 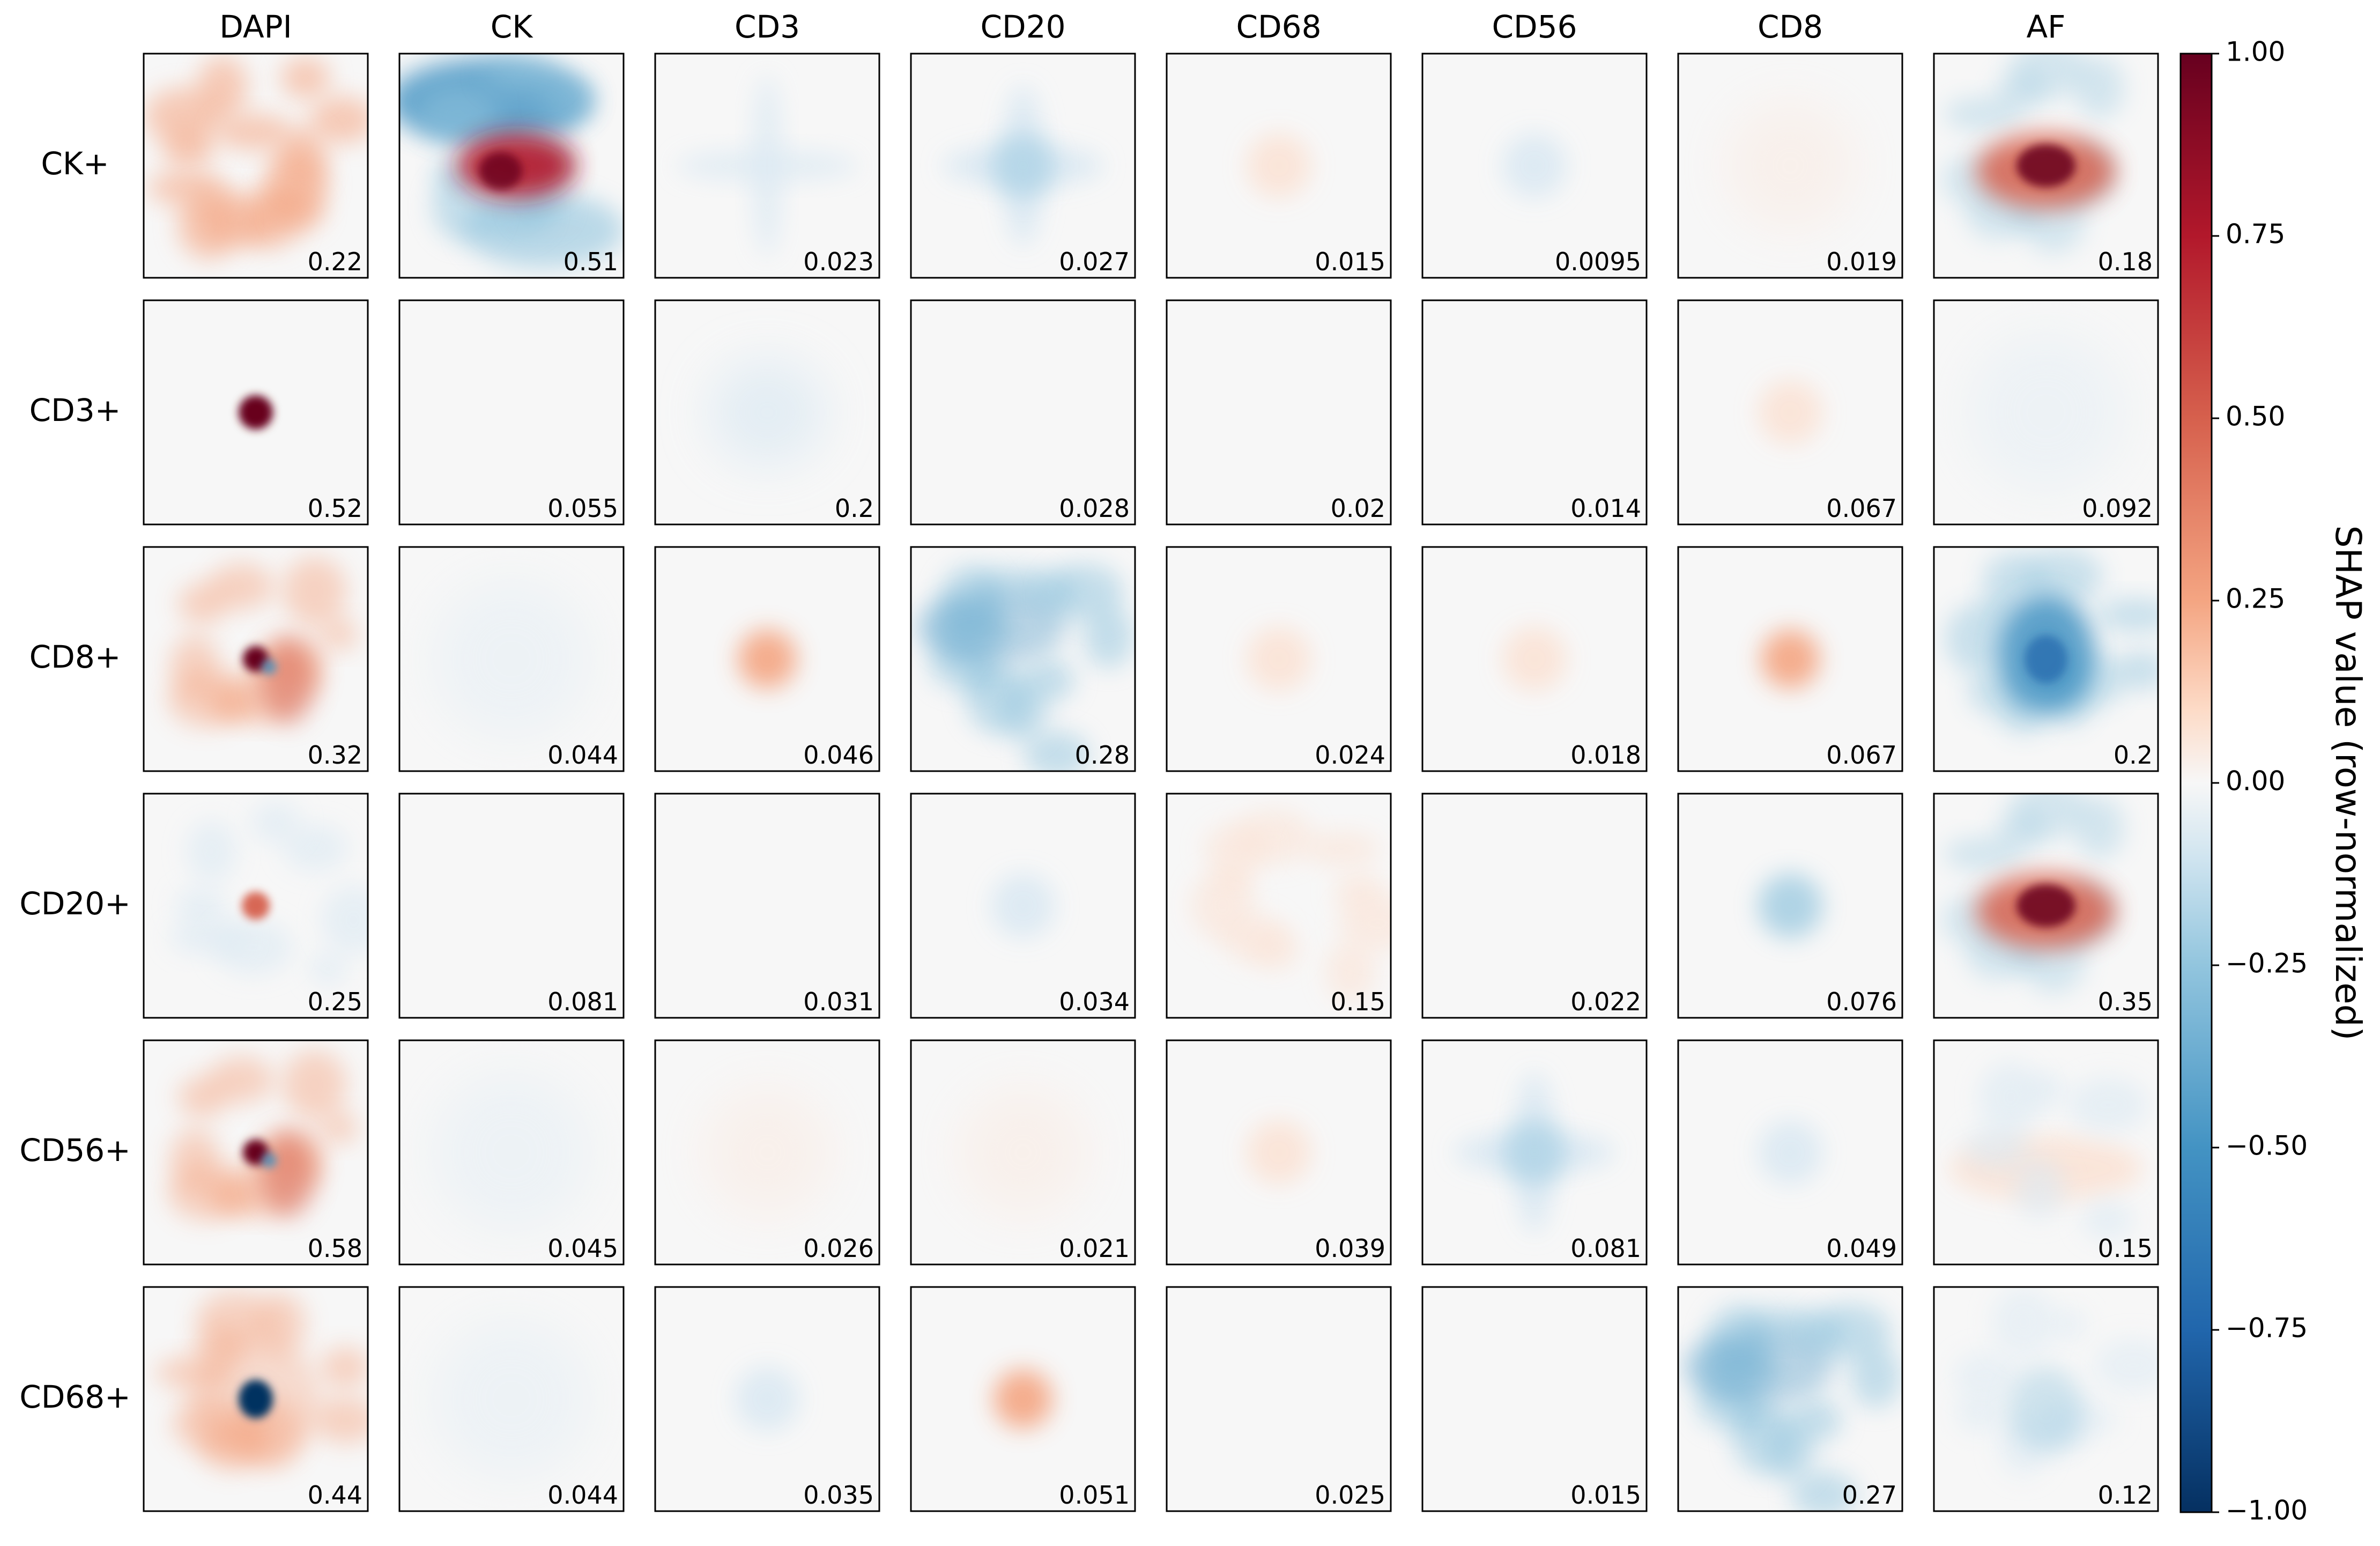 What do you see at coordinates (256, 166) in the screenshot?
I see `shap-panel-ck-pos-dapi: 0.22` at bounding box center [256, 166].